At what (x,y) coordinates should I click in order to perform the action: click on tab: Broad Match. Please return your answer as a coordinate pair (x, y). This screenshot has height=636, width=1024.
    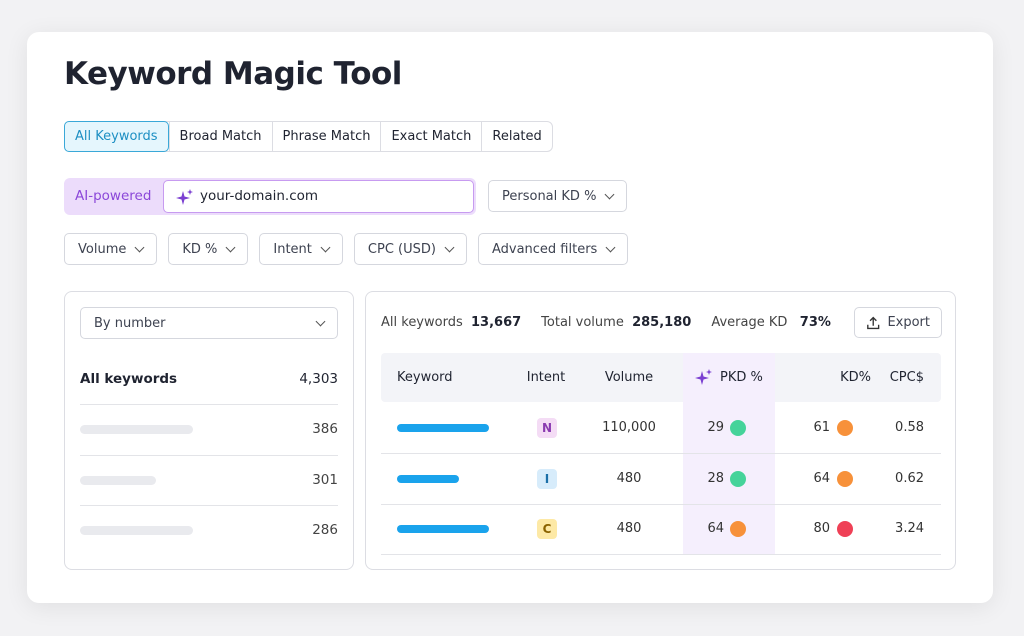
    Looking at the image, I should click on (220, 136).